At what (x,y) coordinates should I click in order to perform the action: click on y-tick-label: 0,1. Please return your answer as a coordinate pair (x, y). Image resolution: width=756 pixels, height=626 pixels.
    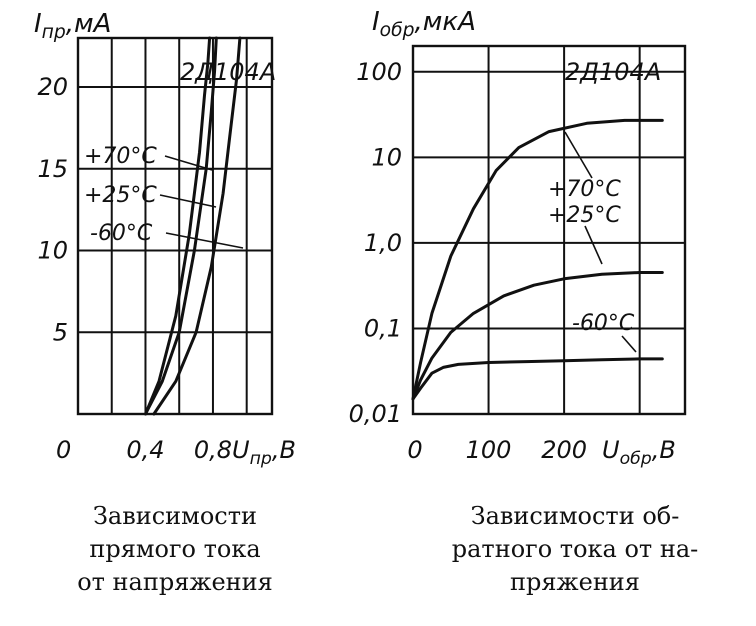
    Looking at the image, I should click on (383, 328).